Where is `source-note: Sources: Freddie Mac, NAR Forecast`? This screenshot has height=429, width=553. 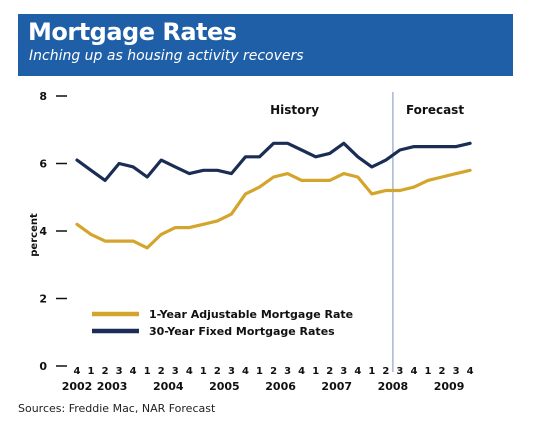
source-note: Sources: Freddie Mac, NAR Forecast is located at coordinates (117, 408).